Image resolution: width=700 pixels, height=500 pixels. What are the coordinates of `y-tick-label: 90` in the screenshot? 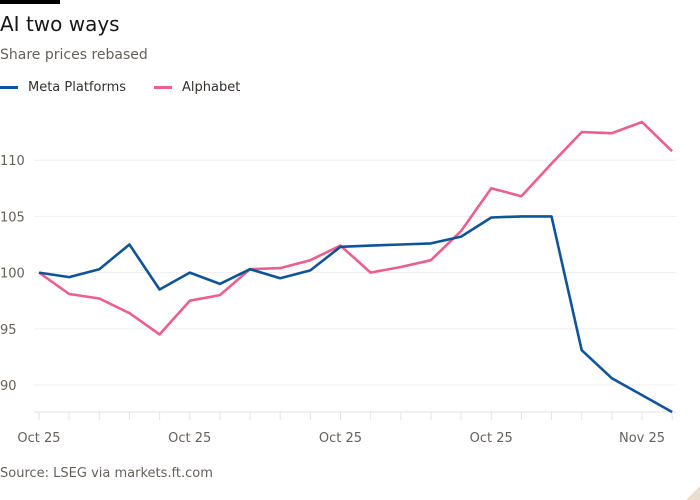 It's located at (8, 386).